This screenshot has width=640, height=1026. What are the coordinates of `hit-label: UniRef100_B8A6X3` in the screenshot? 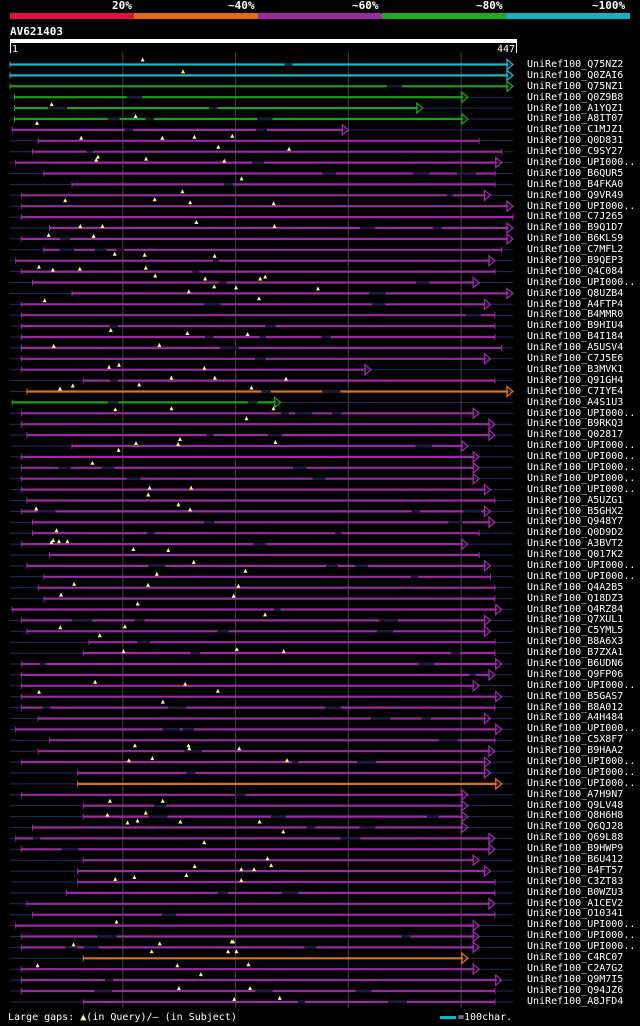 It's located at (575, 642).